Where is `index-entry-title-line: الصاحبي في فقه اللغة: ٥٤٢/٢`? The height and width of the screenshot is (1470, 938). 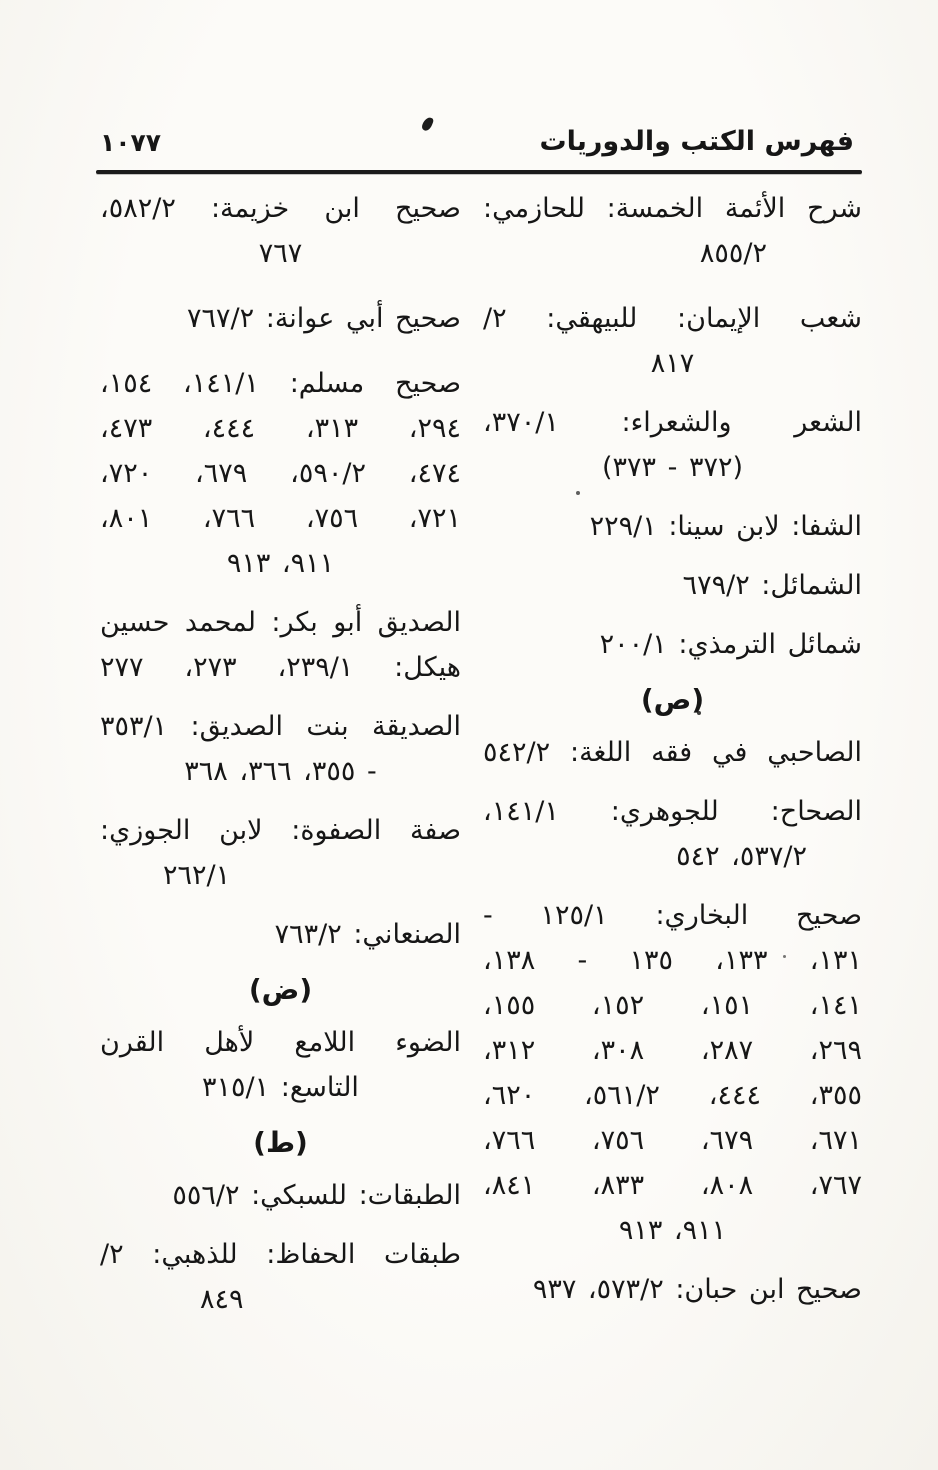 index-entry-title-line: الصاحبي في فقه اللغة: ٥٤٢/٢ is located at coordinates (672, 752).